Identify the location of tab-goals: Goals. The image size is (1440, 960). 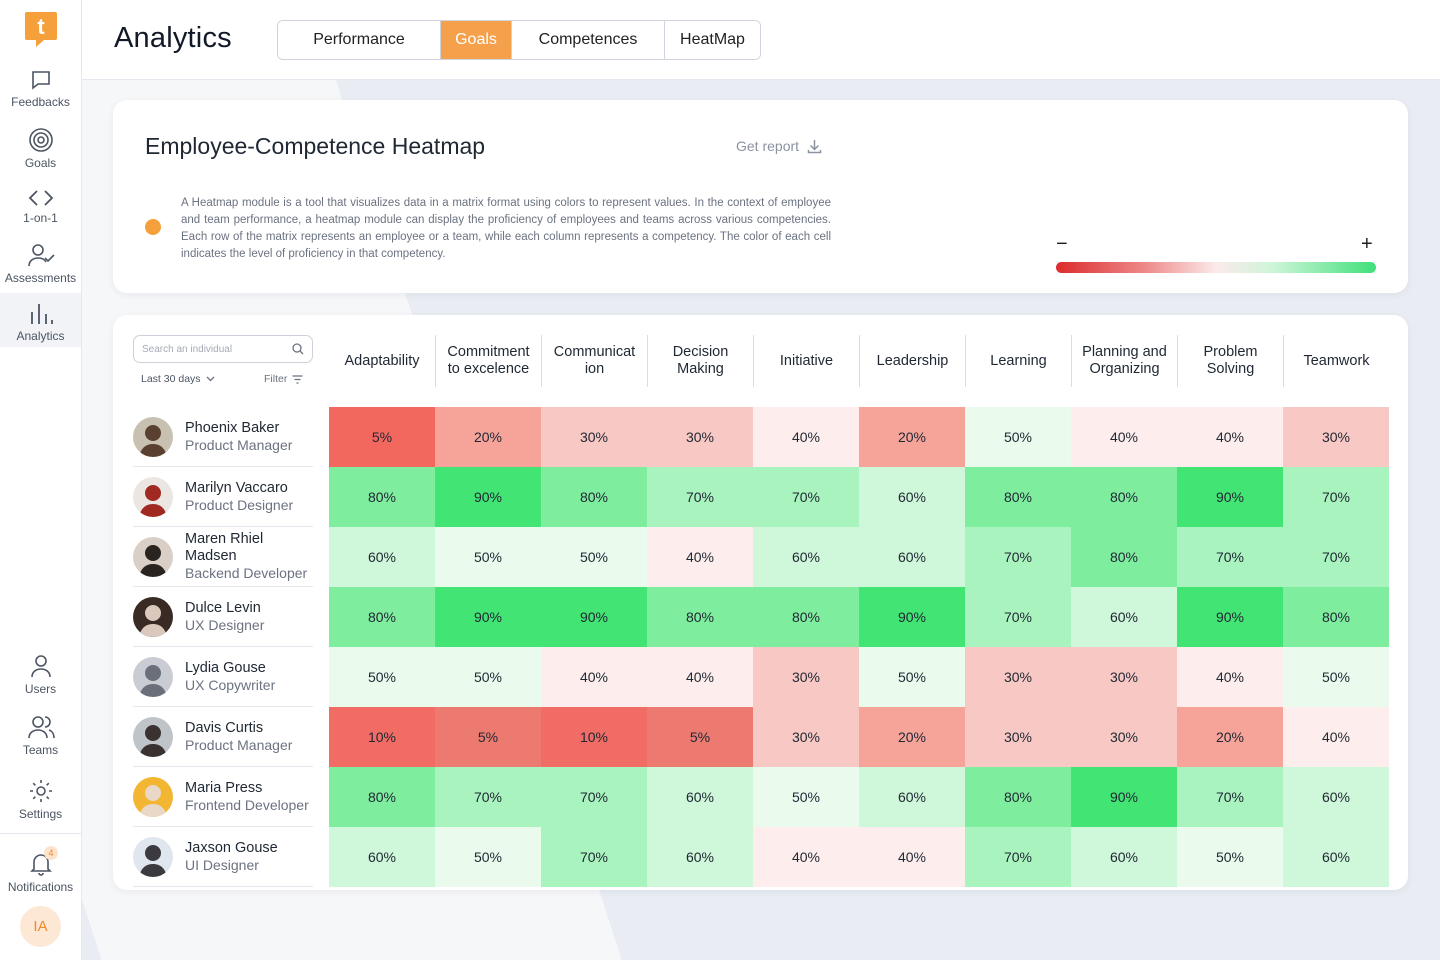
(476, 40).